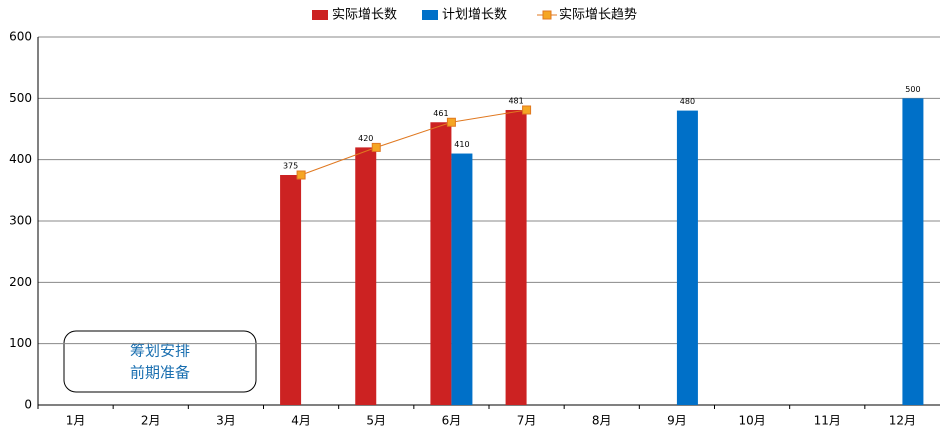 This screenshot has width=952, height=441. What do you see at coordinates (301, 421) in the screenshot?
I see `x-tick-label: 4月` at bounding box center [301, 421].